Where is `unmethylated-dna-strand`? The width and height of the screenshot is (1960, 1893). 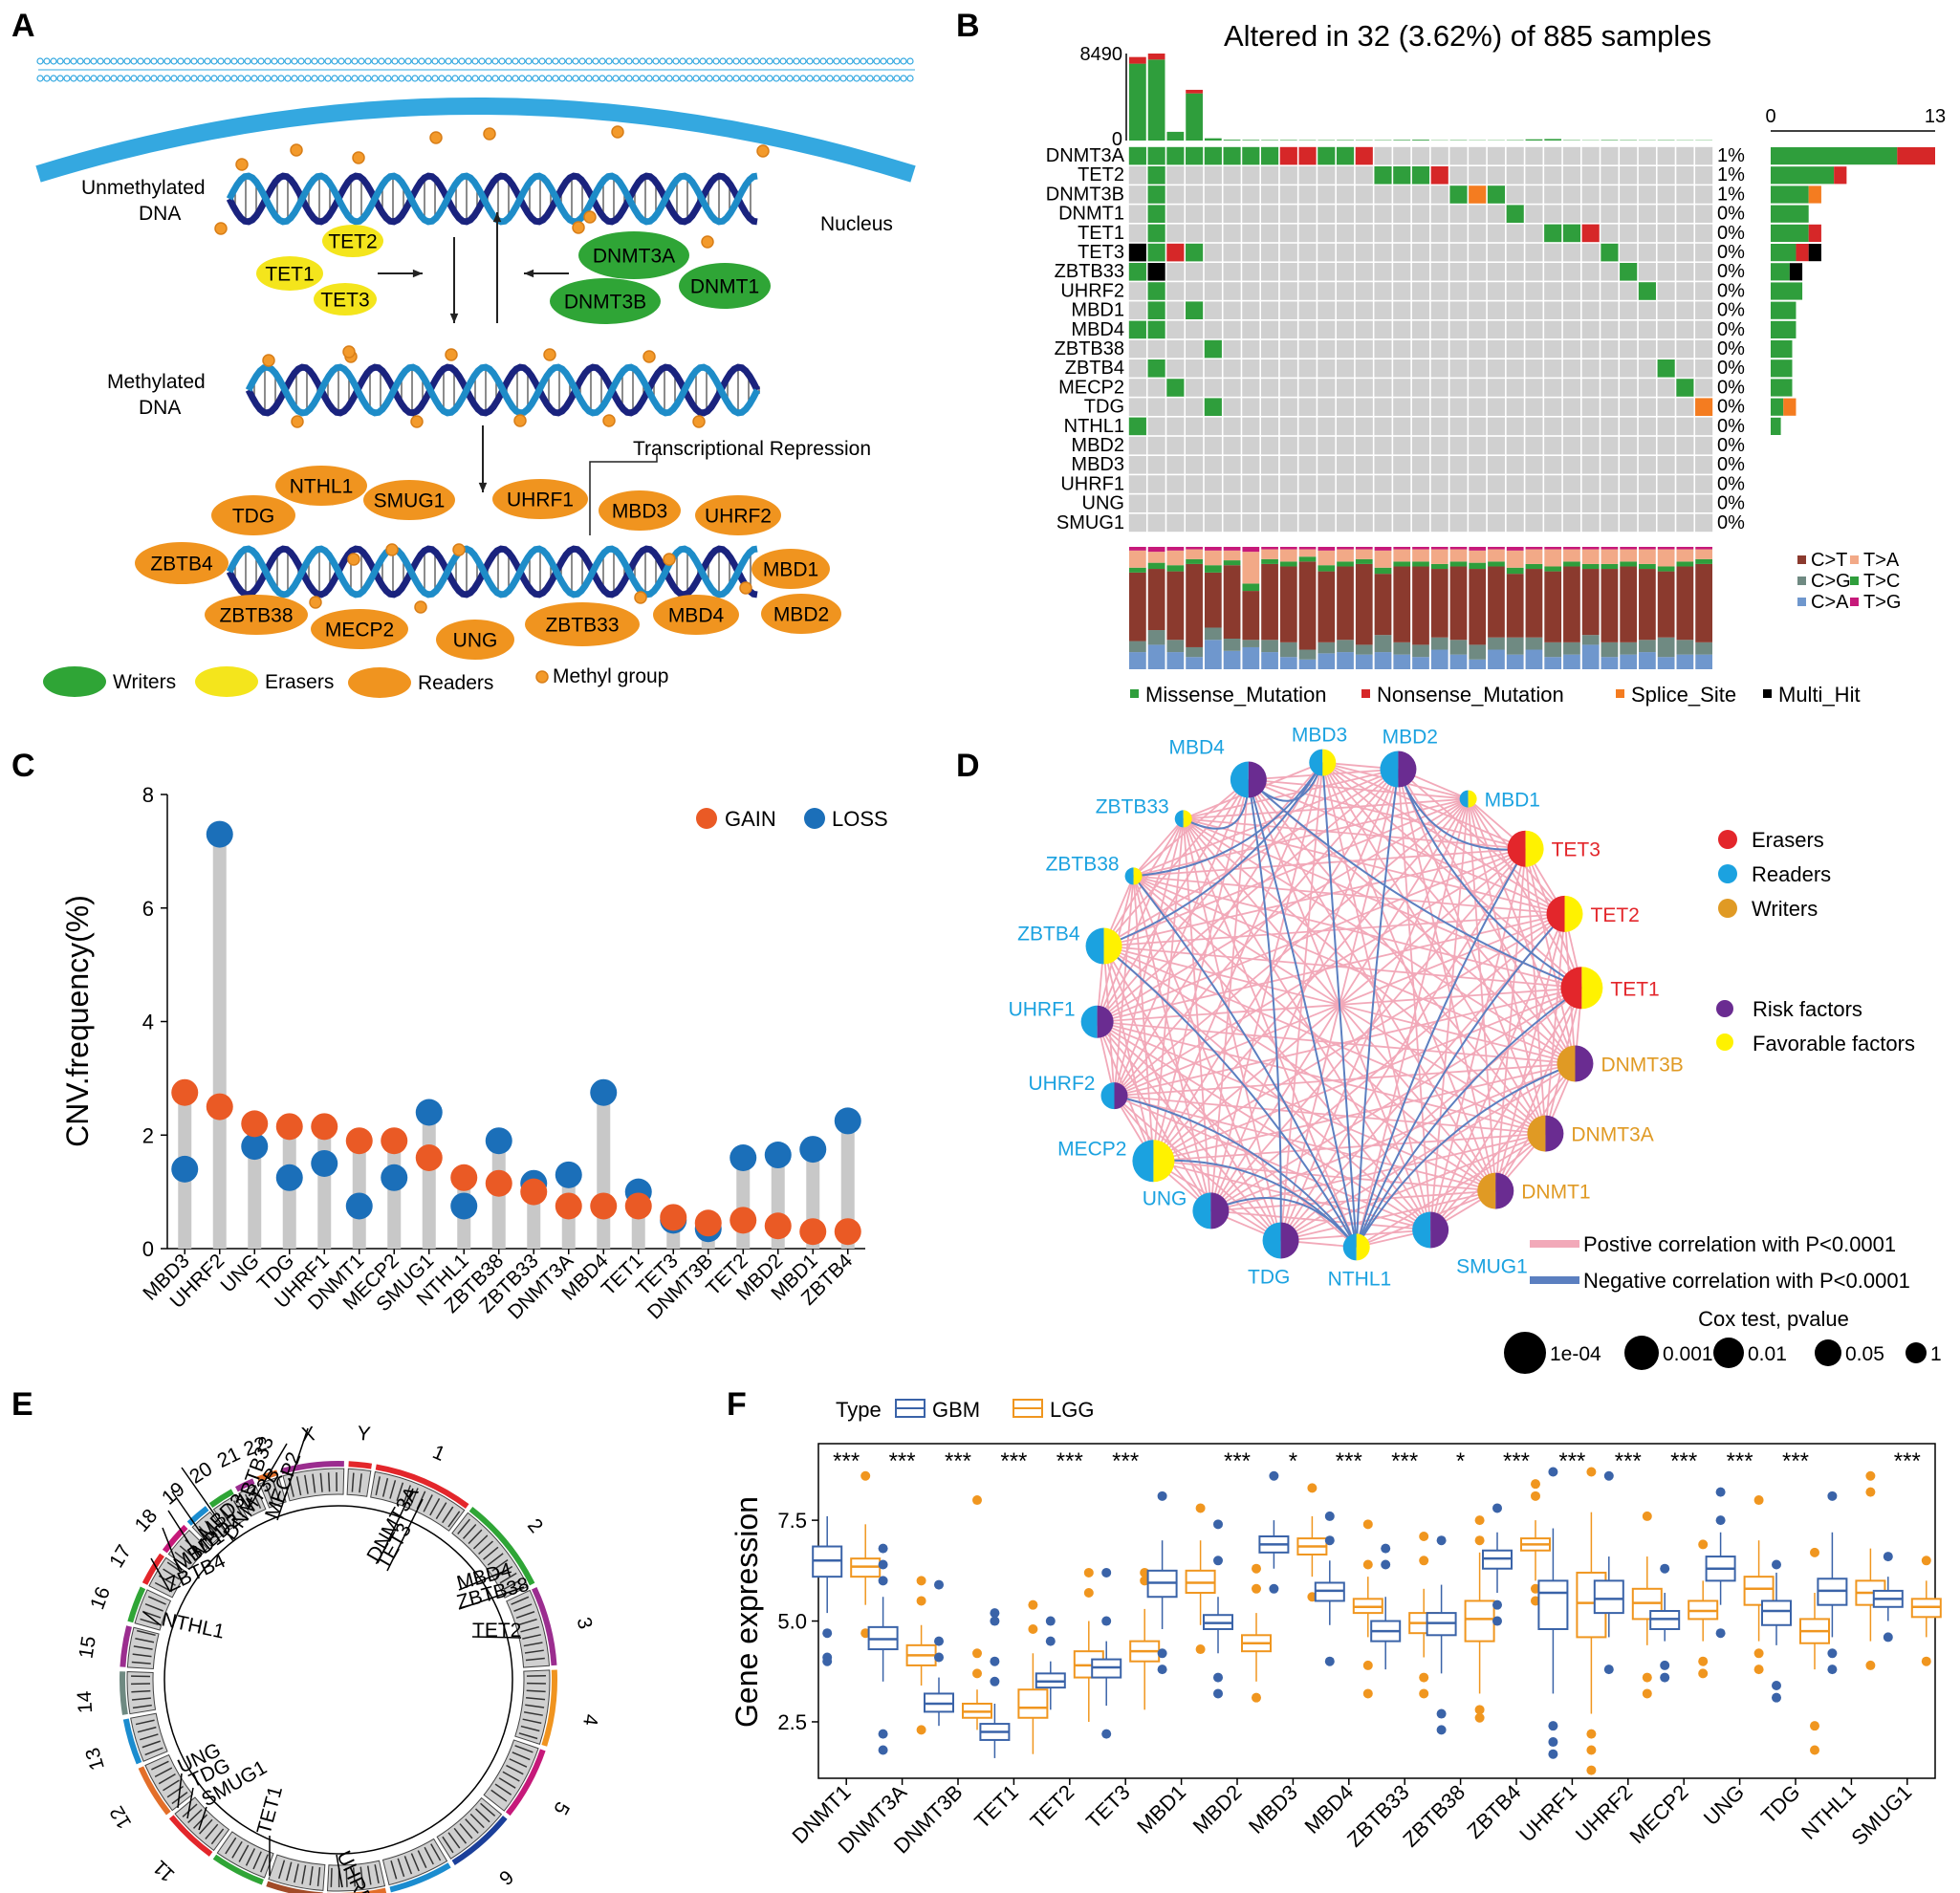 unmethylated-dna-strand is located at coordinates (492, 199).